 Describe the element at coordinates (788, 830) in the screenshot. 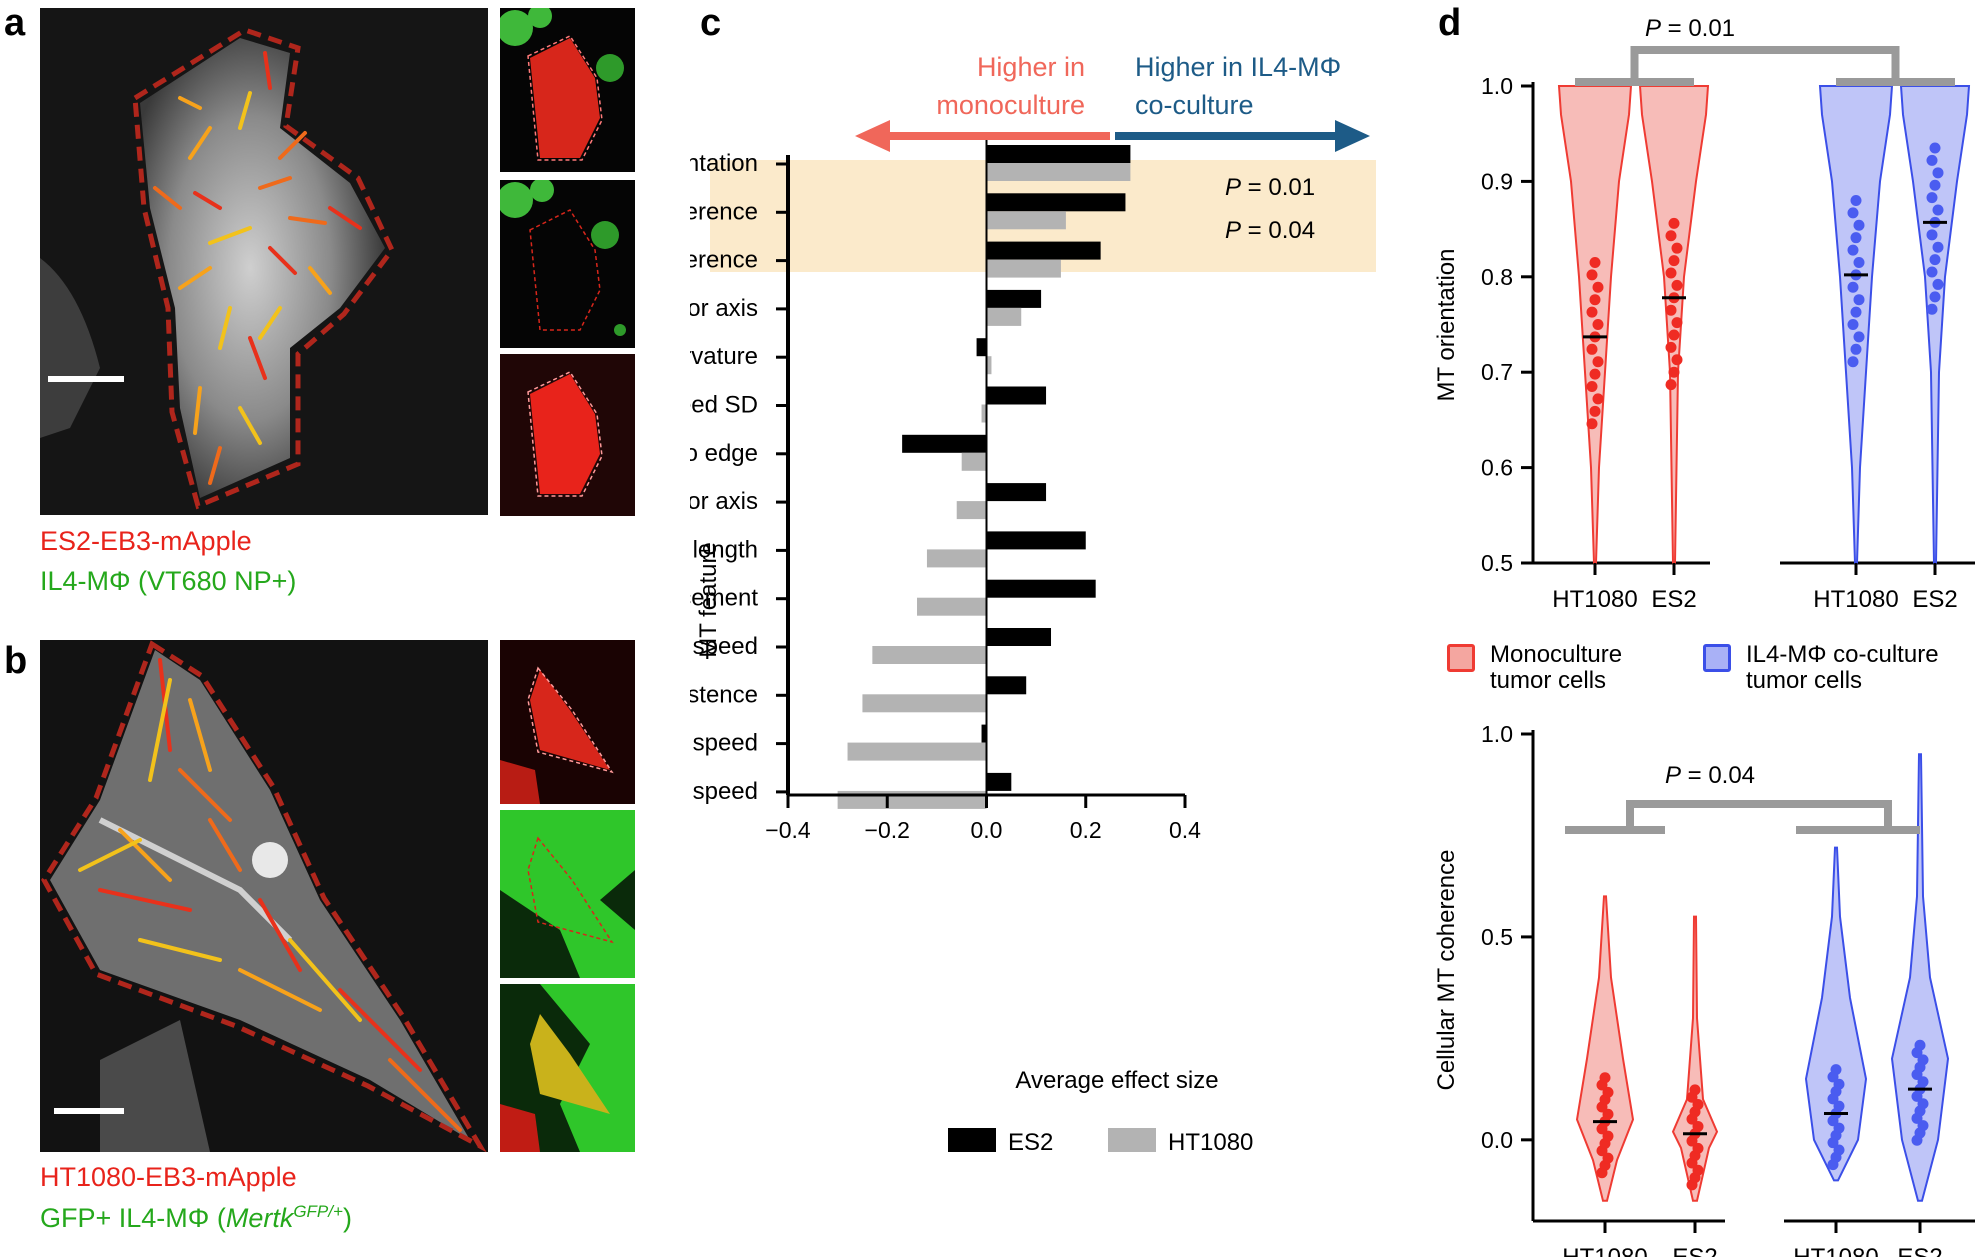

I see `x-tick-label: −0.4` at that location.